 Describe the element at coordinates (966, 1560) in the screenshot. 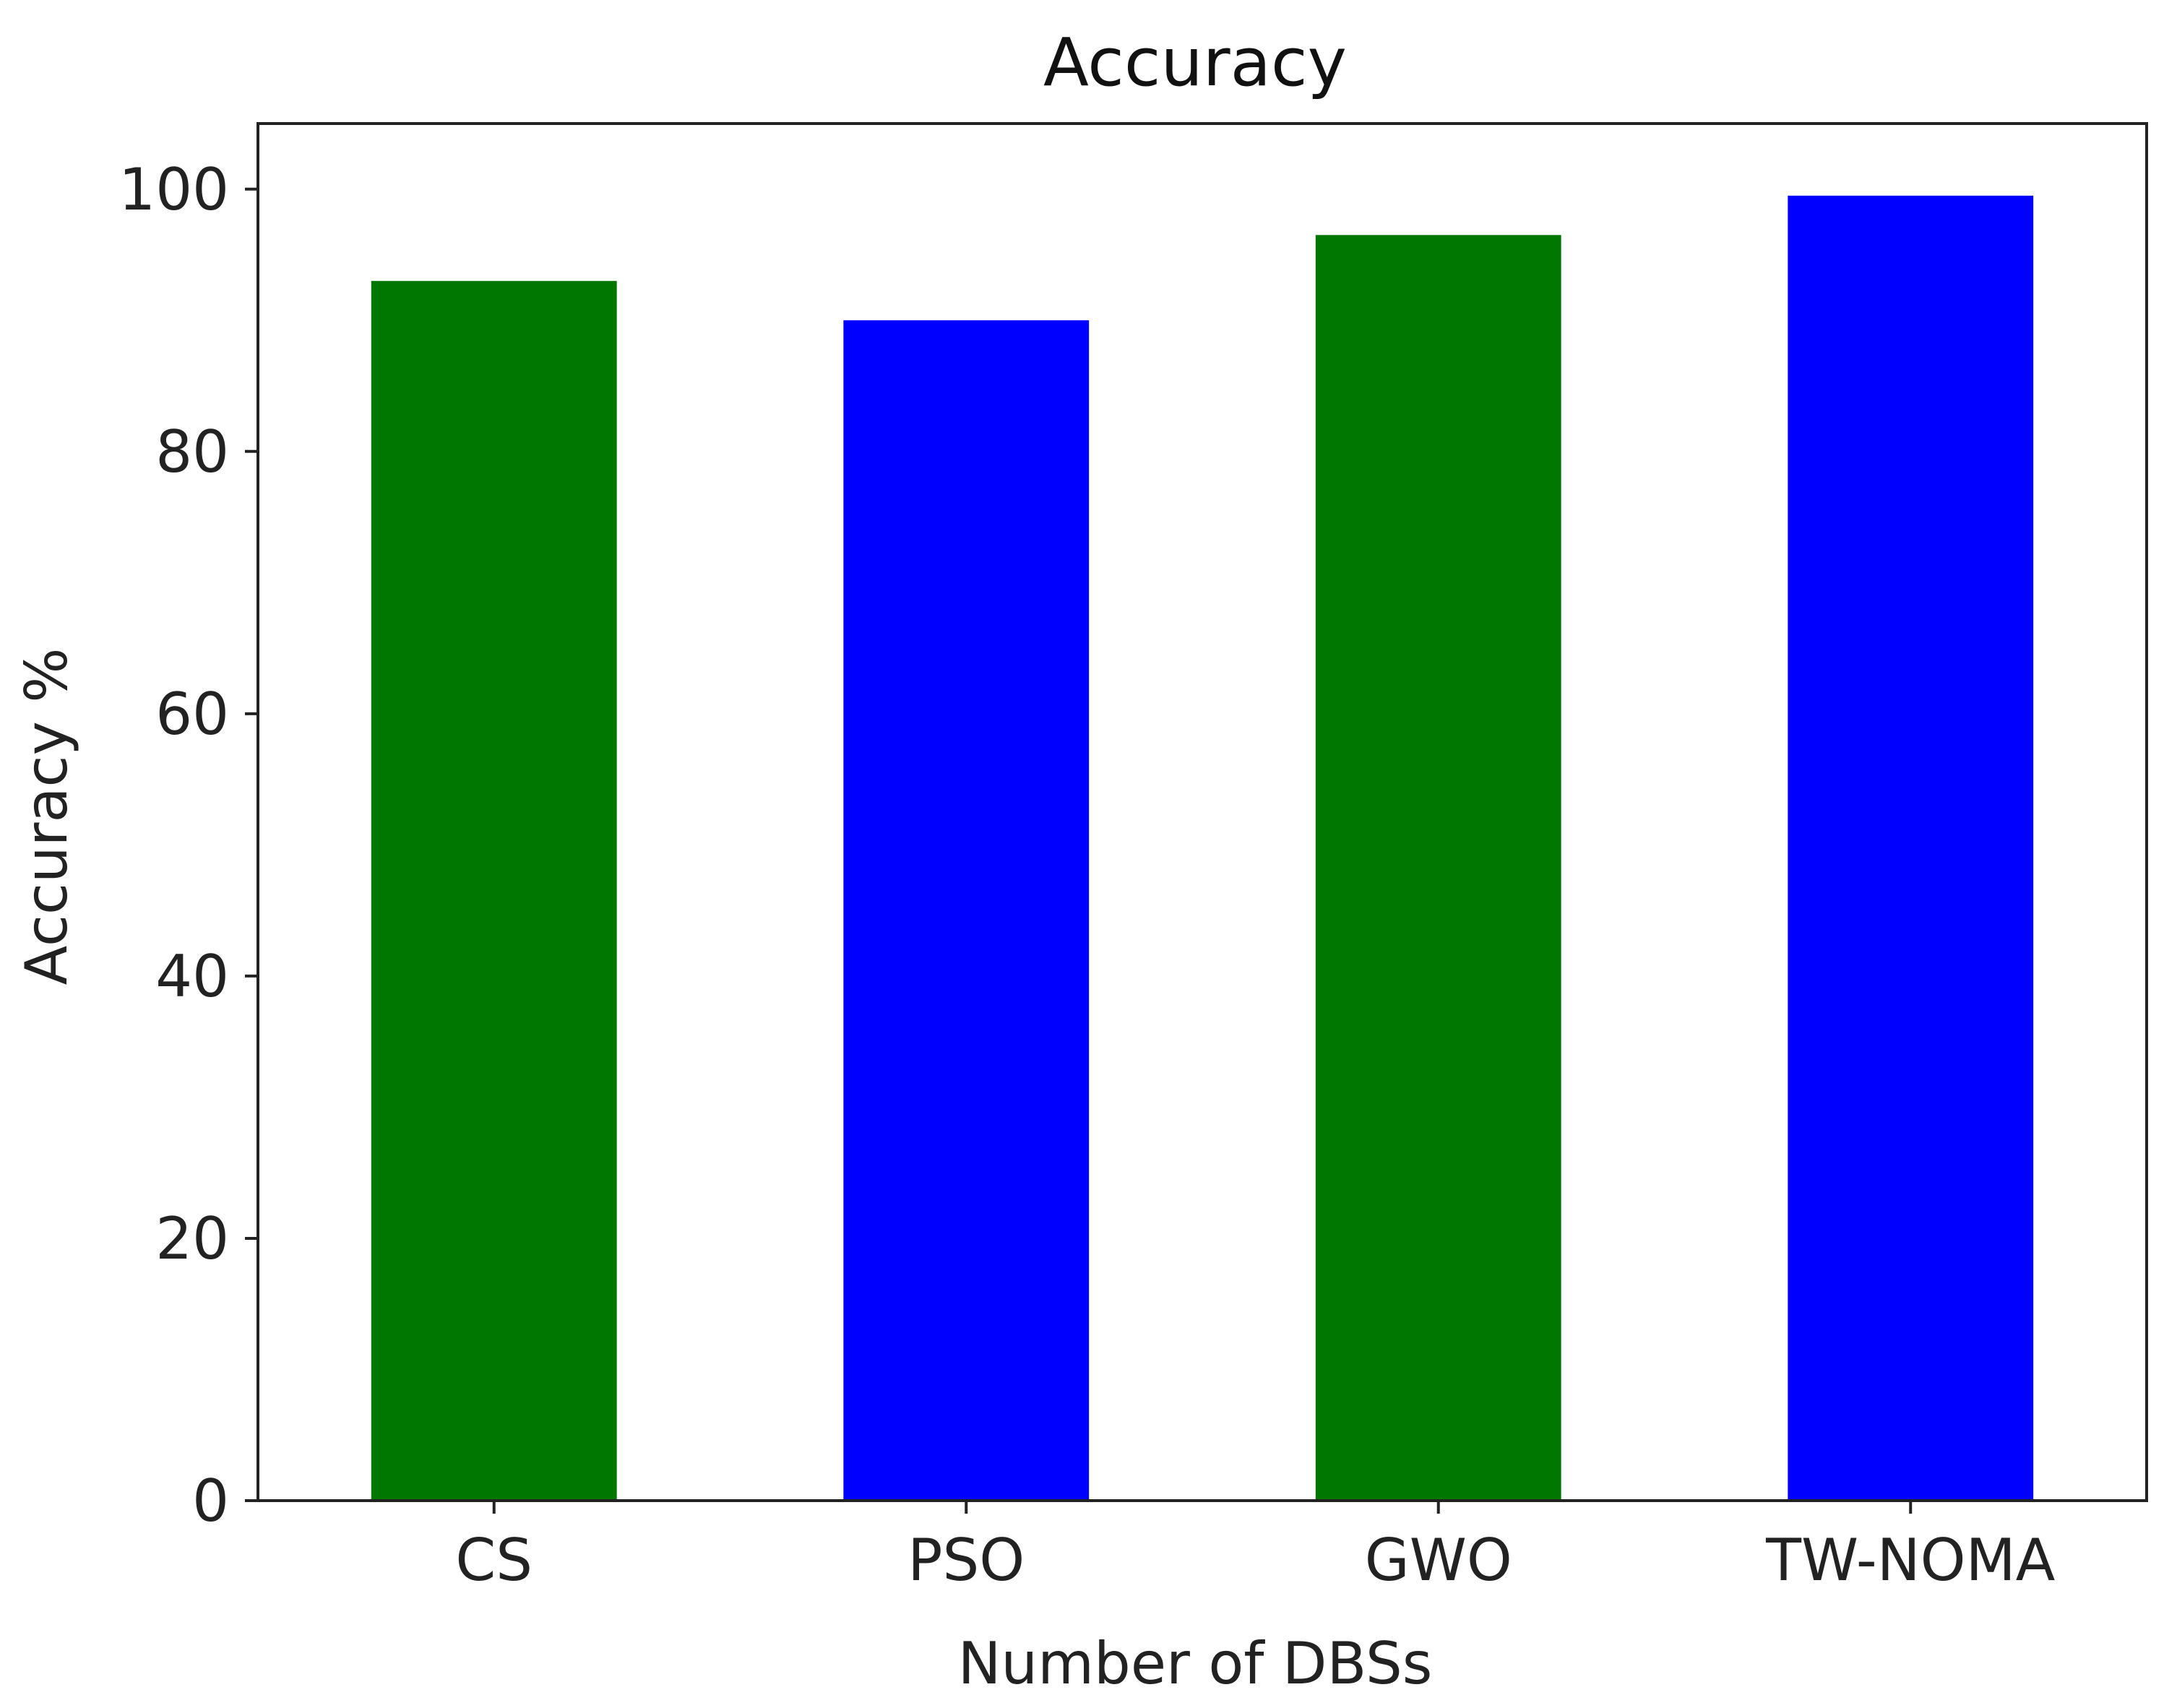

I see `x-tick-label: PSO` at that location.